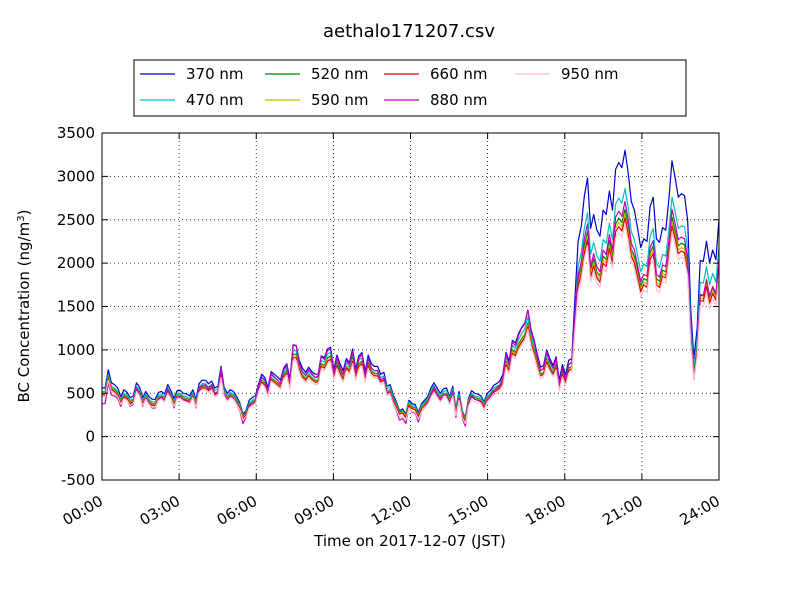 Image resolution: width=800 pixels, height=600 pixels. What do you see at coordinates (76, 263) in the screenshot?
I see `y-tick-label: 2000` at bounding box center [76, 263].